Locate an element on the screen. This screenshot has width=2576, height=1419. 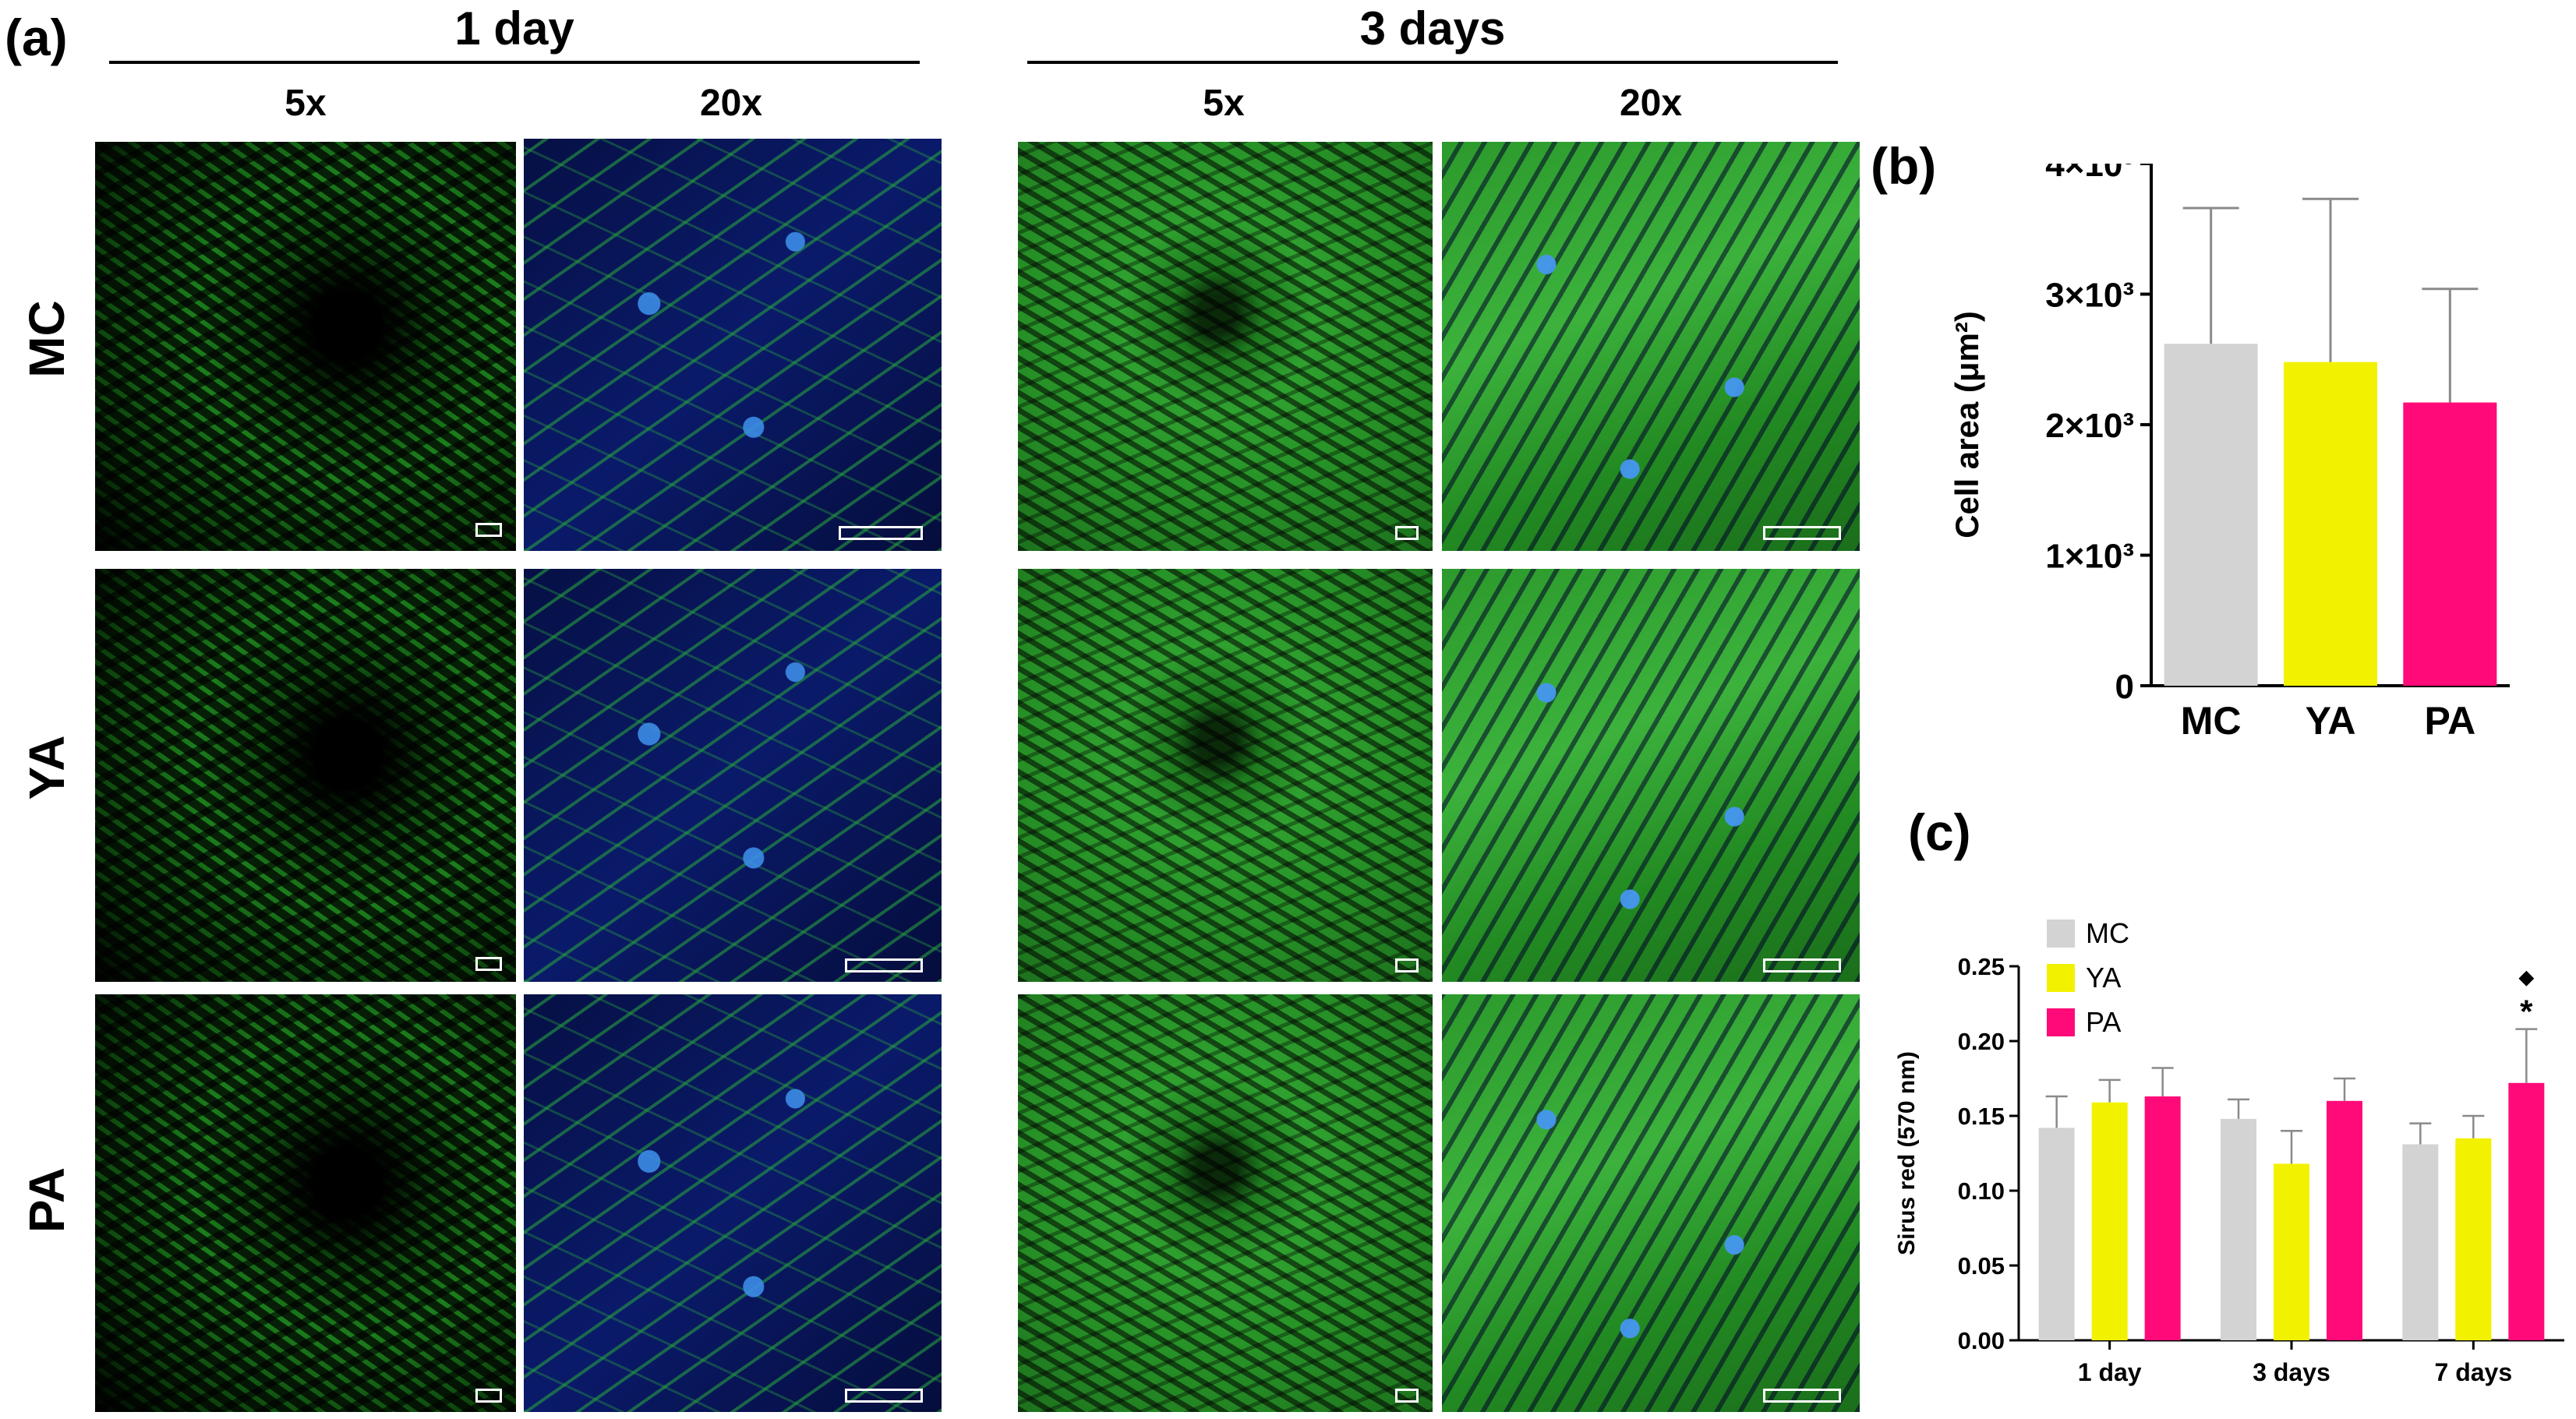
micrograph-mc-day3-20x is located at coordinates (1651, 346).